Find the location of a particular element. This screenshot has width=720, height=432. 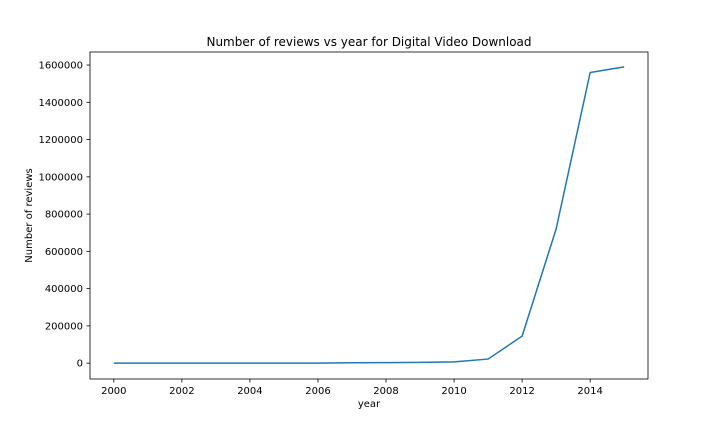

x-tick-label: 2006 is located at coordinates (317, 391).